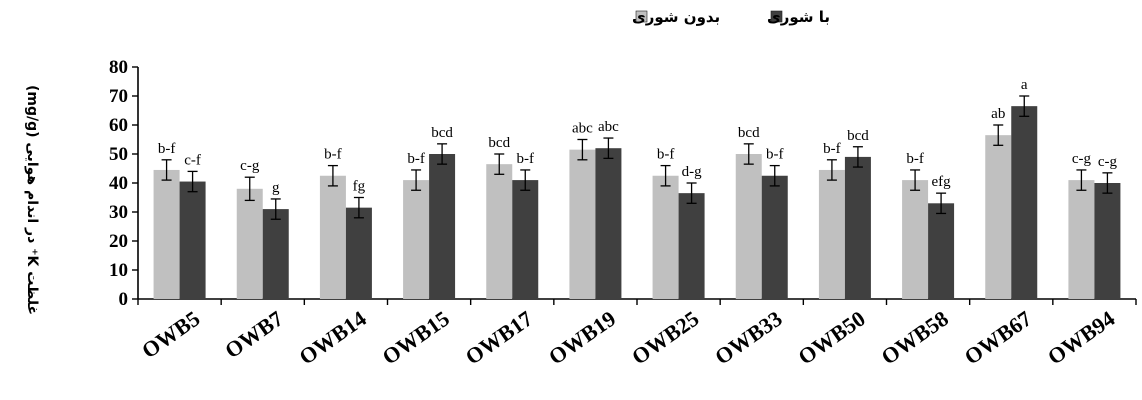 Image resolution: width=1142 pixels, height=400 pixels. What do you see at coordinates (118, 96) in the screenshot?
I see `y-tick-label: 70` at bounding box center [118, 96].